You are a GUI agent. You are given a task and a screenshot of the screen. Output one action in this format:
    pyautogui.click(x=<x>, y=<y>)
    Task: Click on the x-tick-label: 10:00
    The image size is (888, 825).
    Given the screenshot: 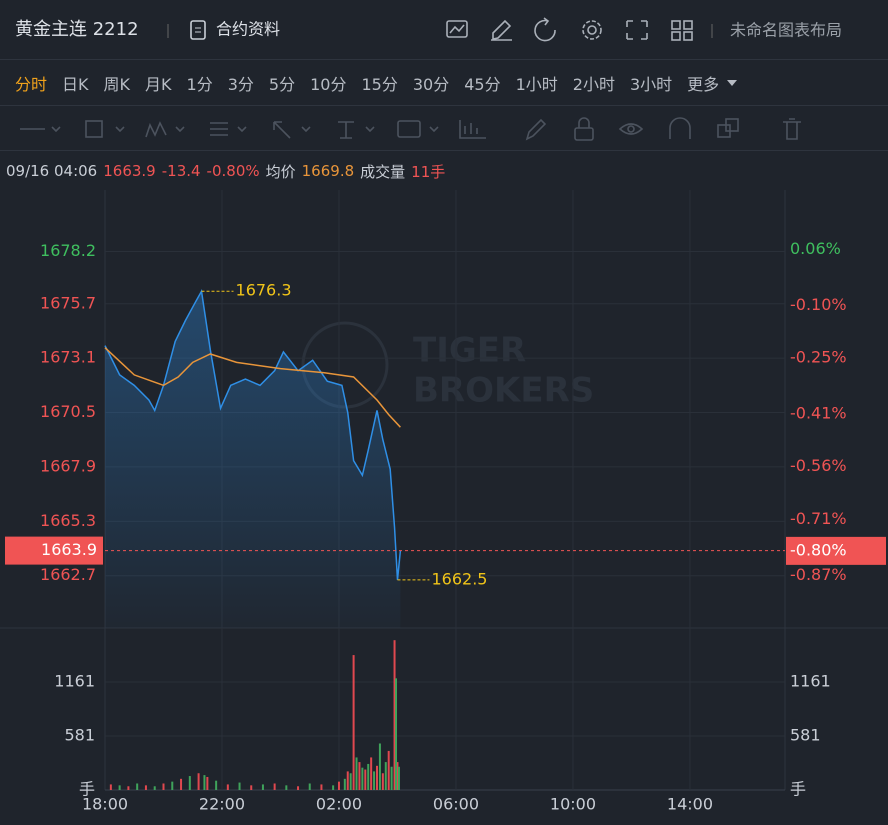 What is the action you would take?
    pyautogui.click(x=573, y=804)
    